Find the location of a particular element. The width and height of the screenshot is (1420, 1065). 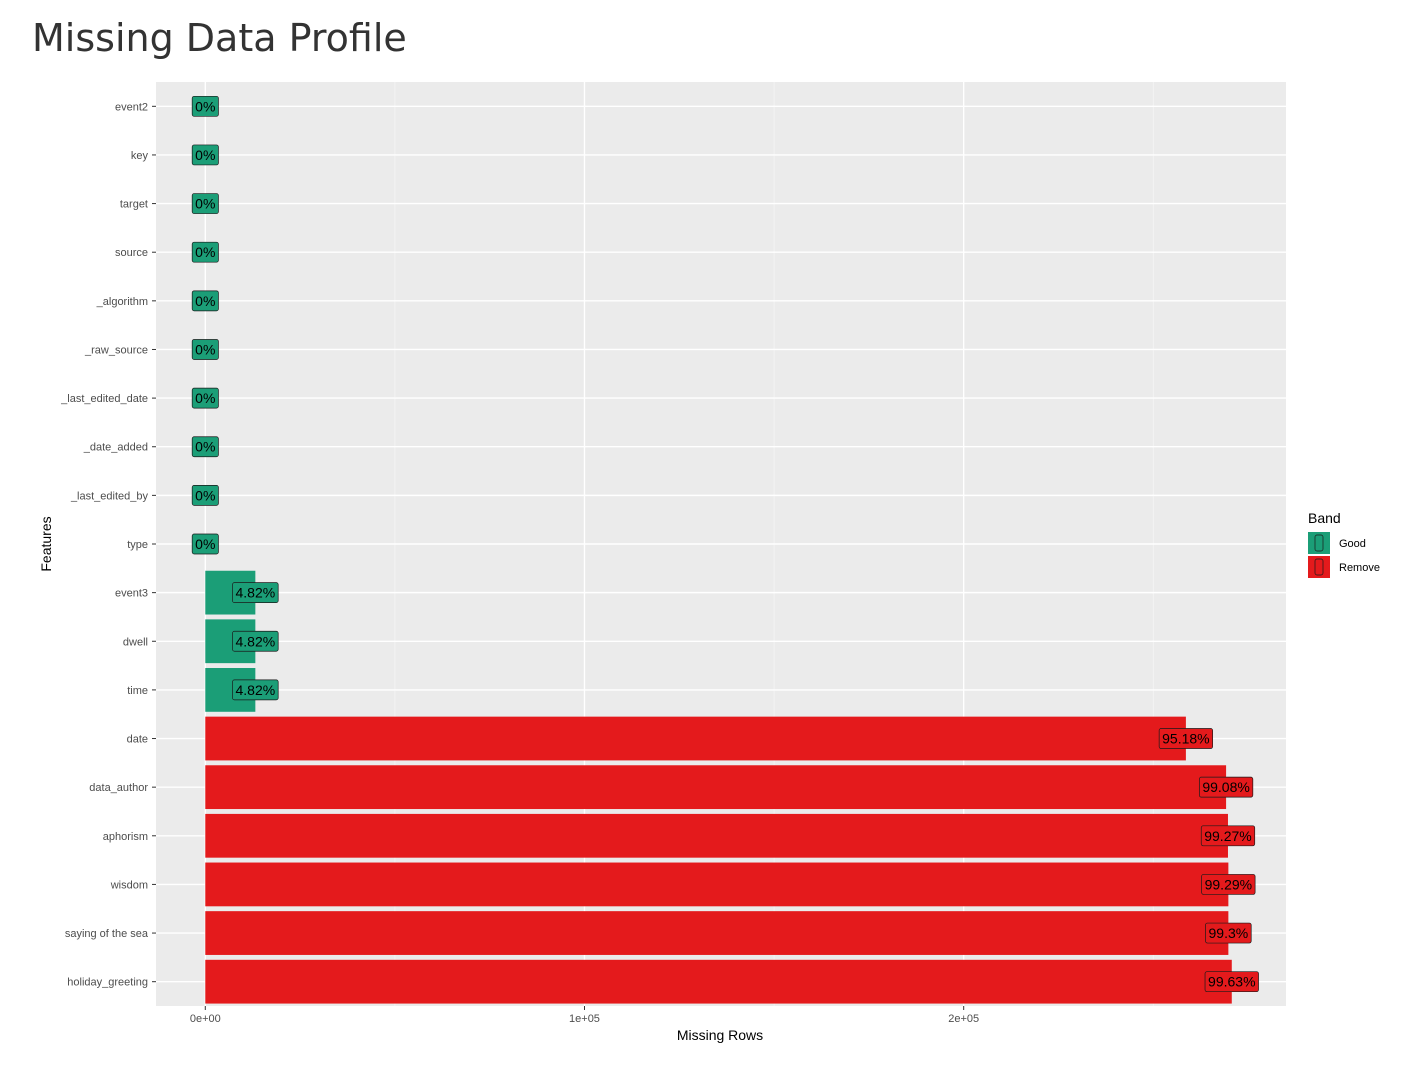

bar-saying-of-the-sea is located at coordinates (717, 933).